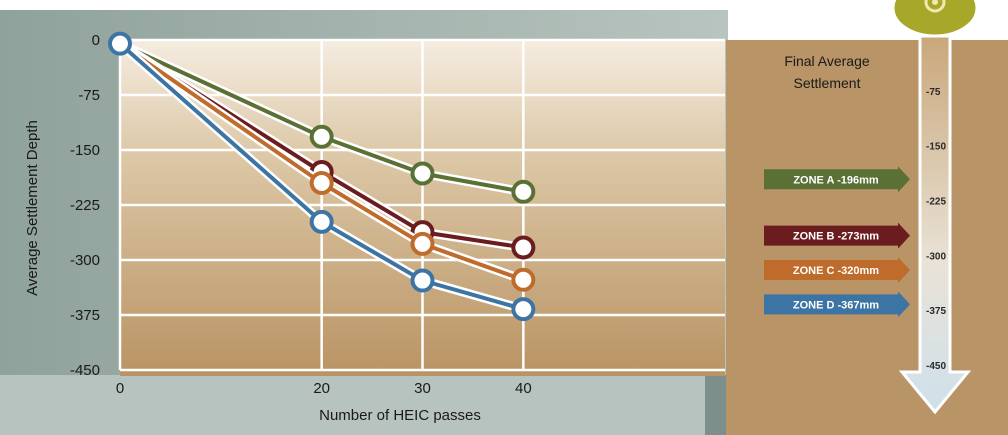  Describe the element at coordinates (85, 370) in the screenshot. I see `y-tick-label: -450` at that location.